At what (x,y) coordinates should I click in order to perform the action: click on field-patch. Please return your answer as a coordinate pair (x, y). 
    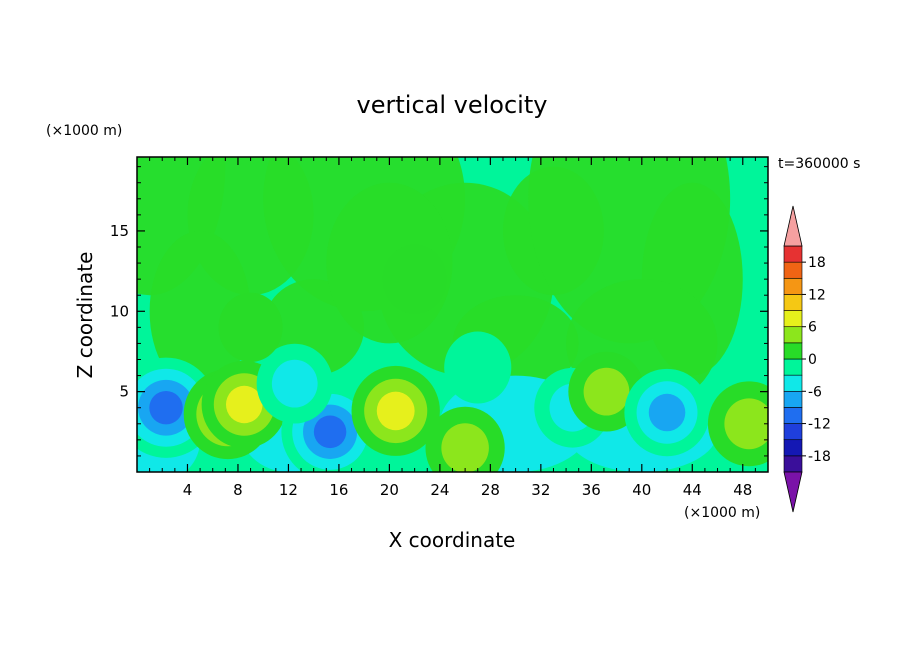
    Looking at the image, I should click on (200, 311).